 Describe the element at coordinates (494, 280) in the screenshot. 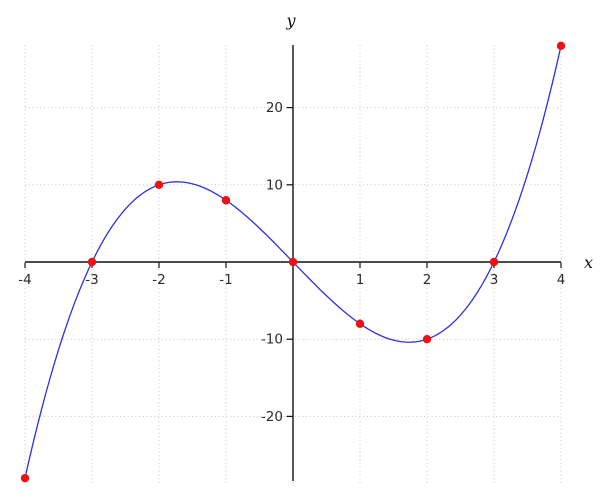

I see `x-tick-label: 3` at that location.